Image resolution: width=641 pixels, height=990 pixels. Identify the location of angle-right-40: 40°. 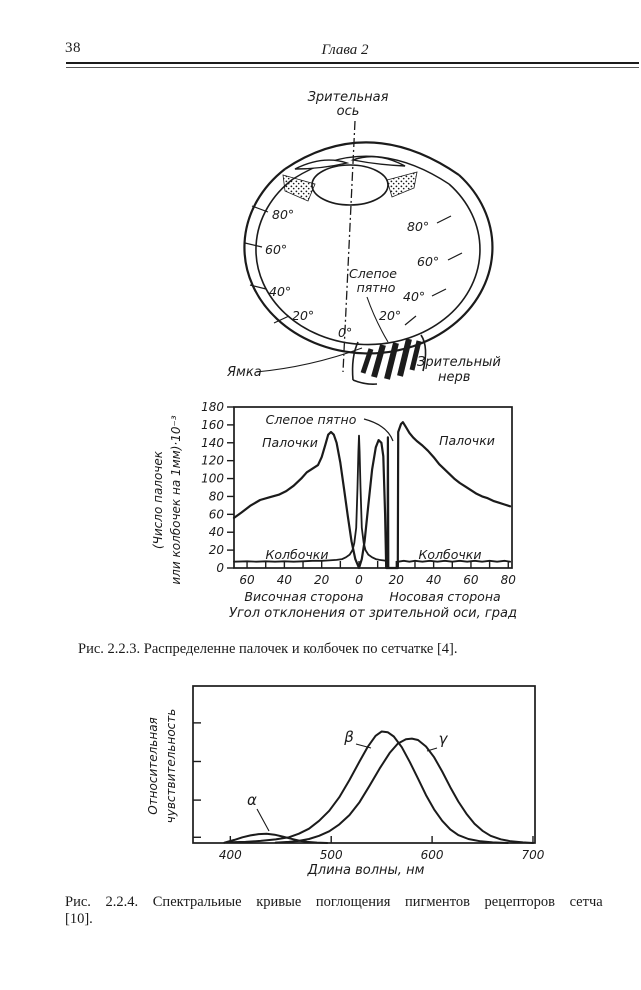
(414, 296).